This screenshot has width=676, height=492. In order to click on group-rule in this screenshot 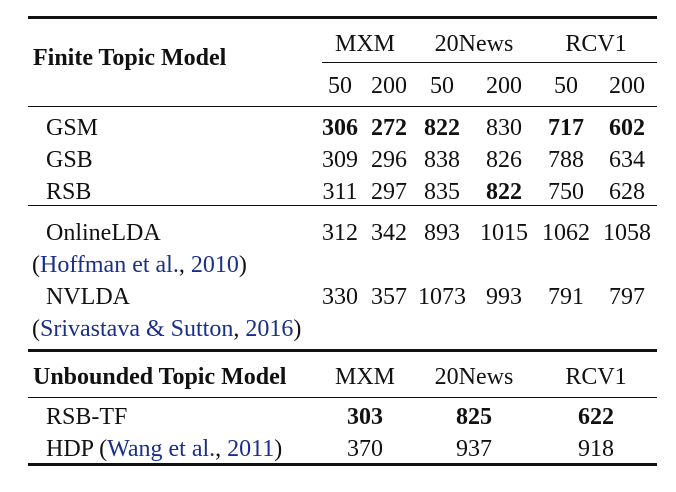, I will do `click(342, 205)`.